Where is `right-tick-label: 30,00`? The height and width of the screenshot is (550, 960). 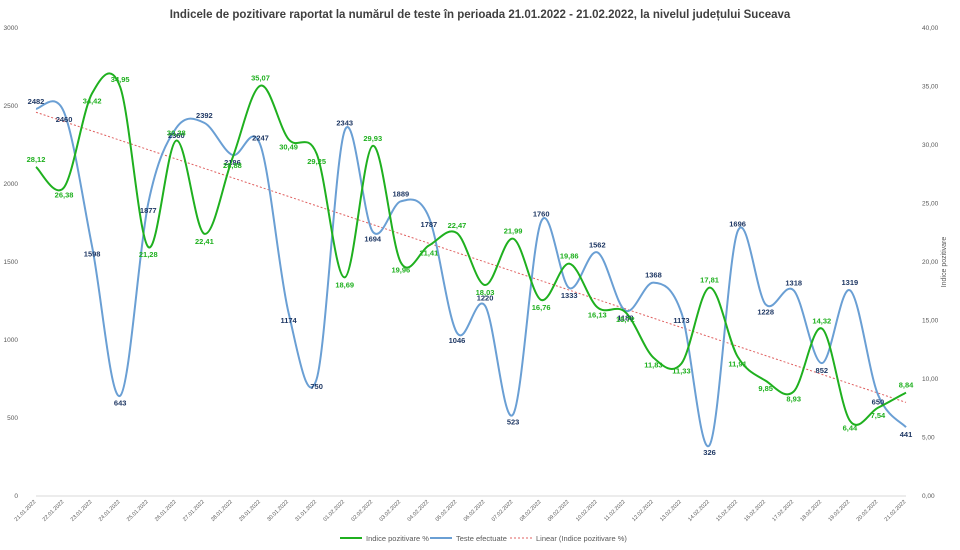 right-tick-label: 30,00 is located at coordinates (930, 145).